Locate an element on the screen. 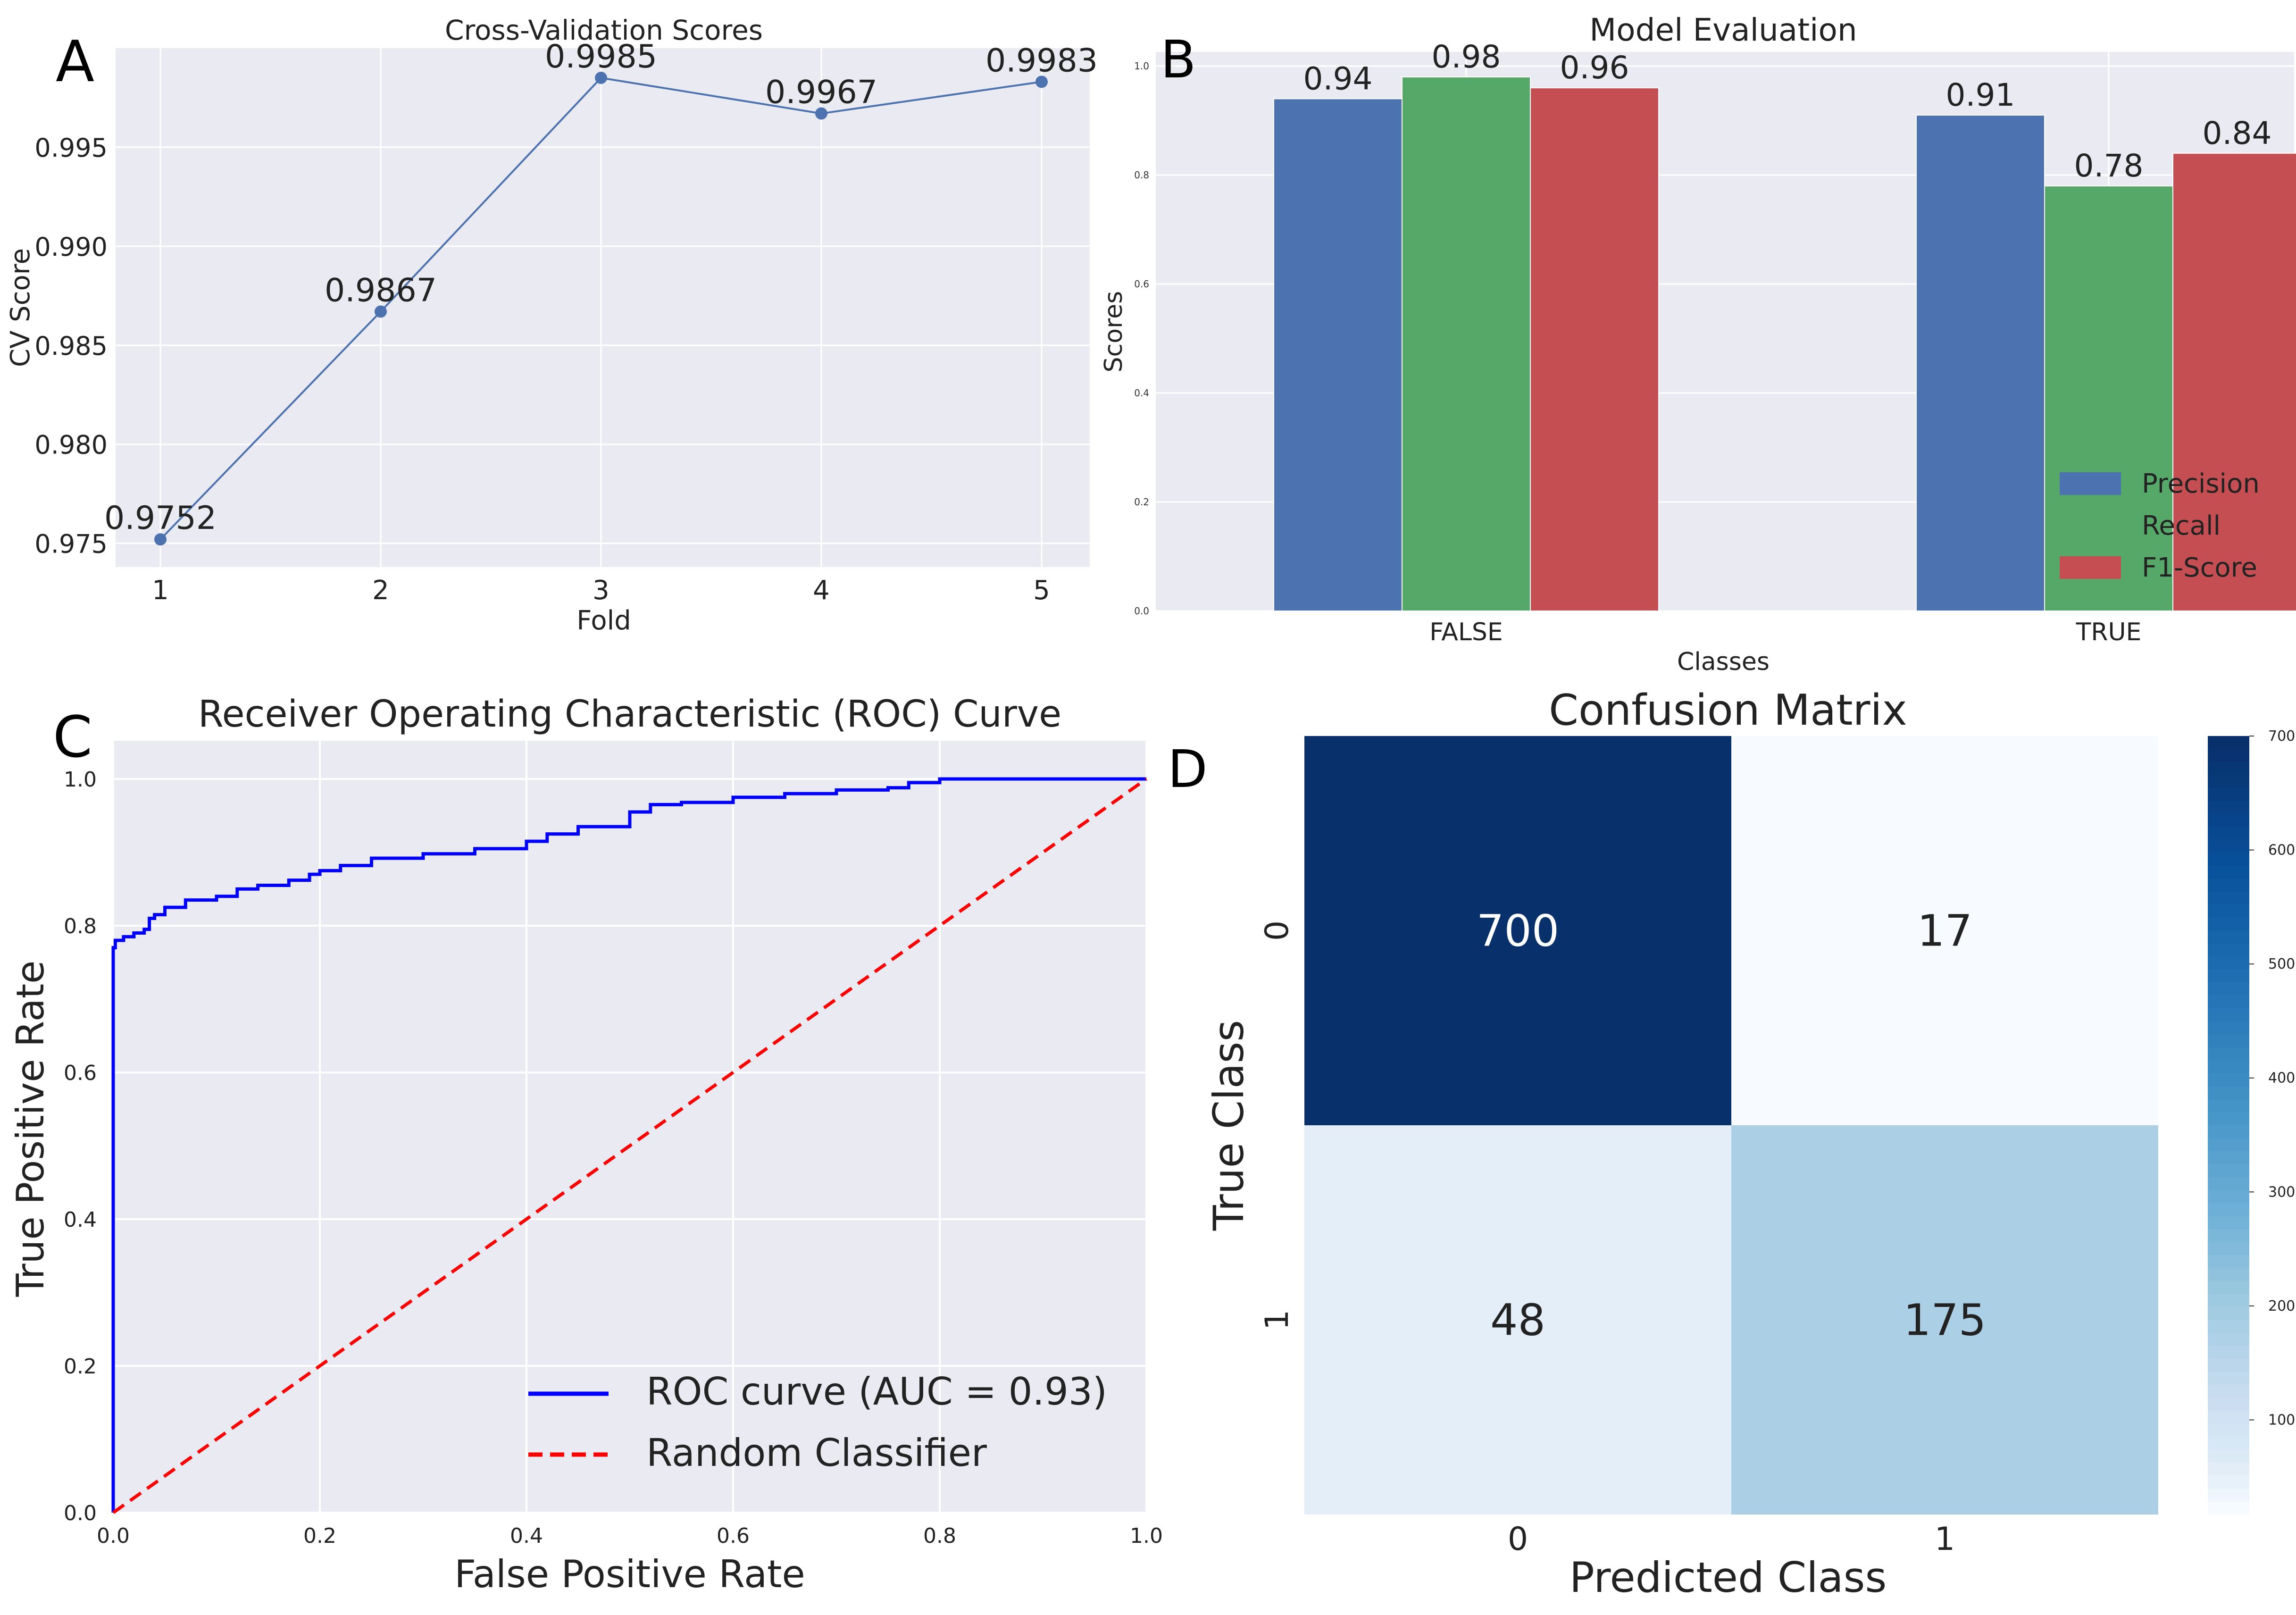  colorbar-tick-label: 400 is located at coordinates (2281, 1078).